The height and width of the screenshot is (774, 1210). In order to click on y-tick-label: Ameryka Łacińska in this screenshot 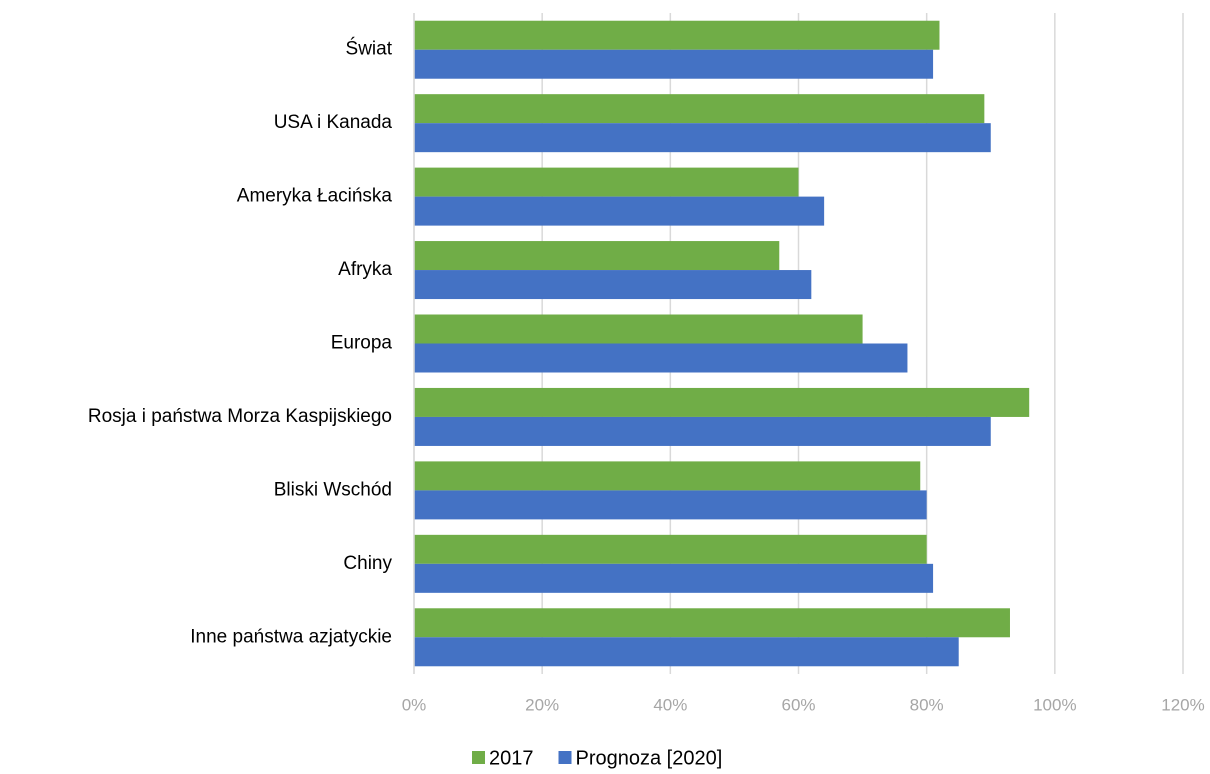, I will do `click(315, 196)`.